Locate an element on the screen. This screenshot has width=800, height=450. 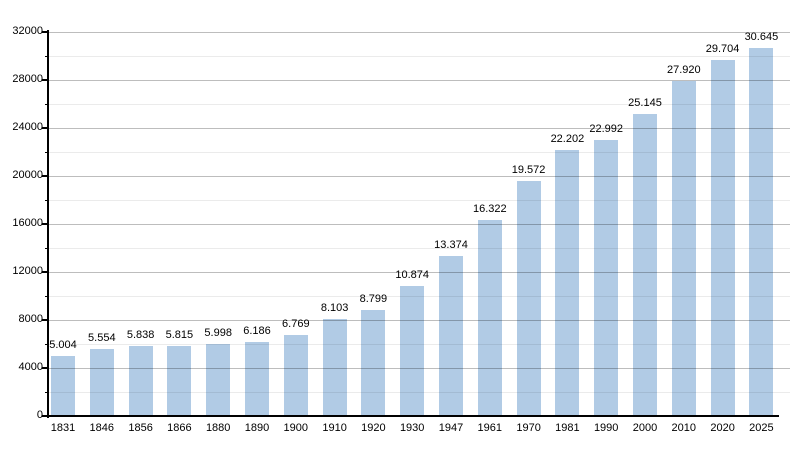
x-axis-label-2000: 2000 is located at coordinates (645, 428).